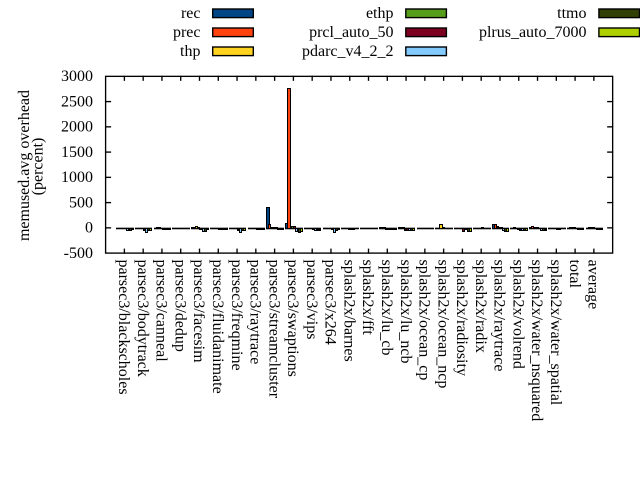 This screenshot has width=640, height=480. What do you see at coordinates (517, 314) in the screenshot?
I see `svg-text: splash2x/volrend` at bounding box center [517, 314].